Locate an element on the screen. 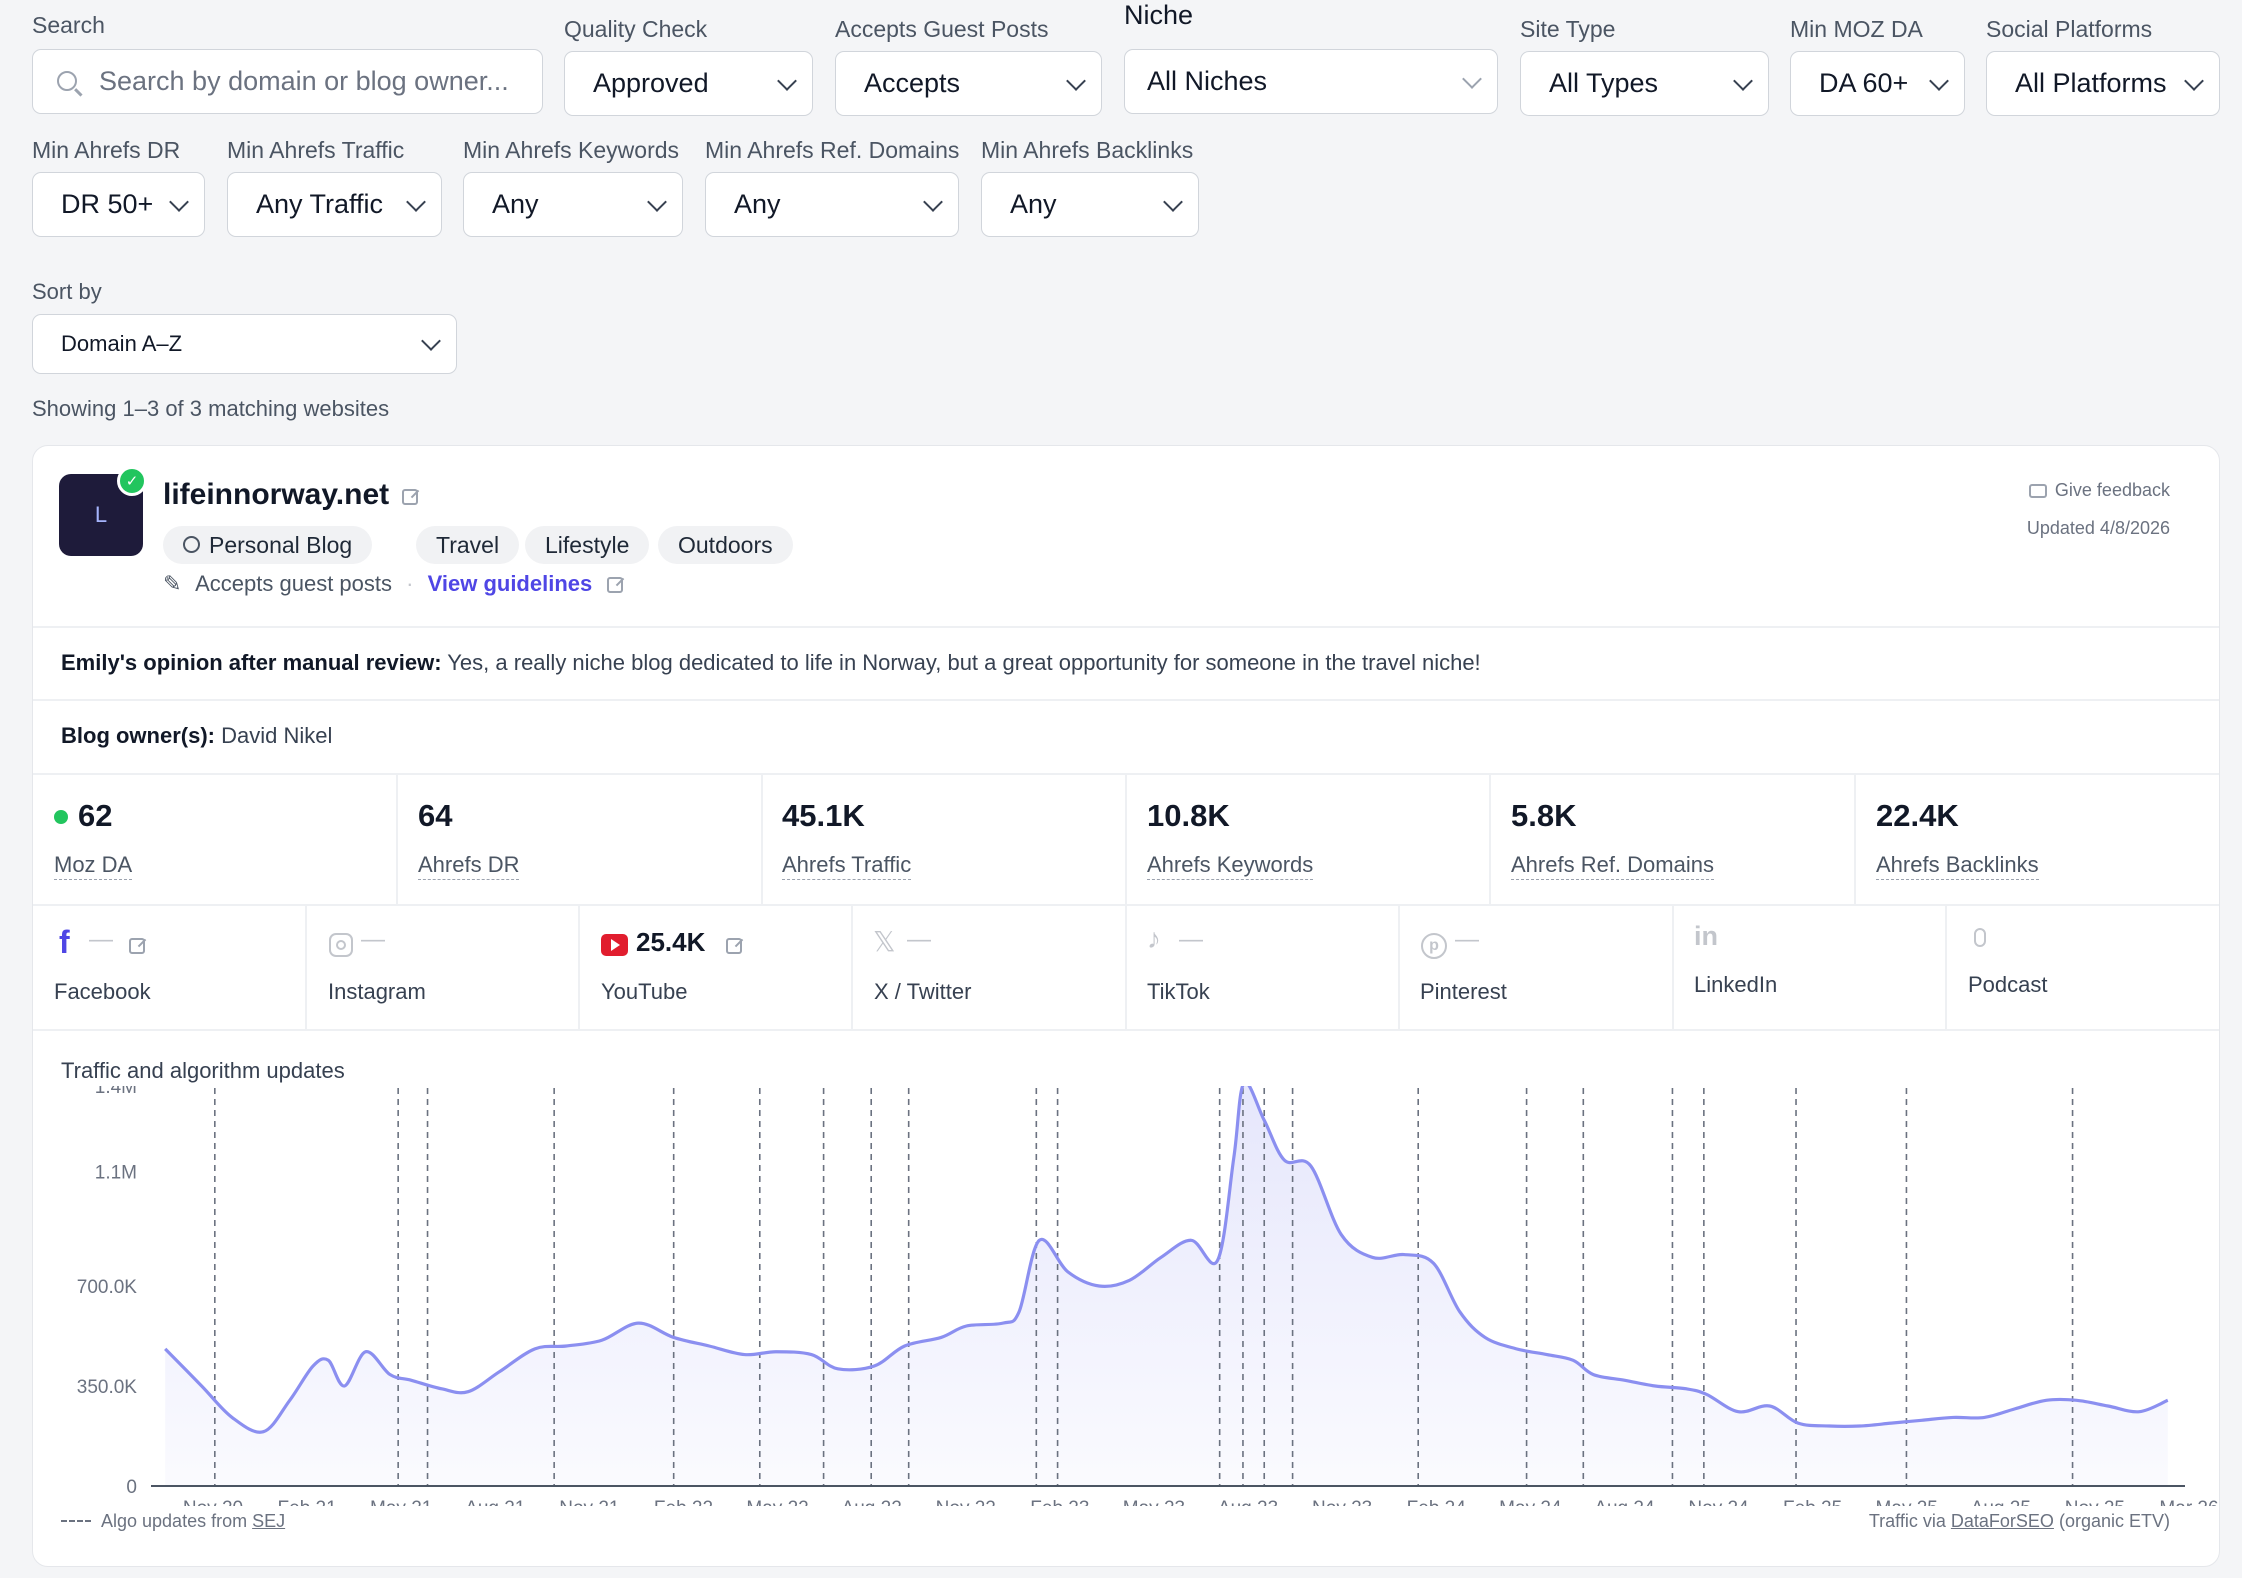  linkedin-icon: in is located at coordinates (1706, 936).